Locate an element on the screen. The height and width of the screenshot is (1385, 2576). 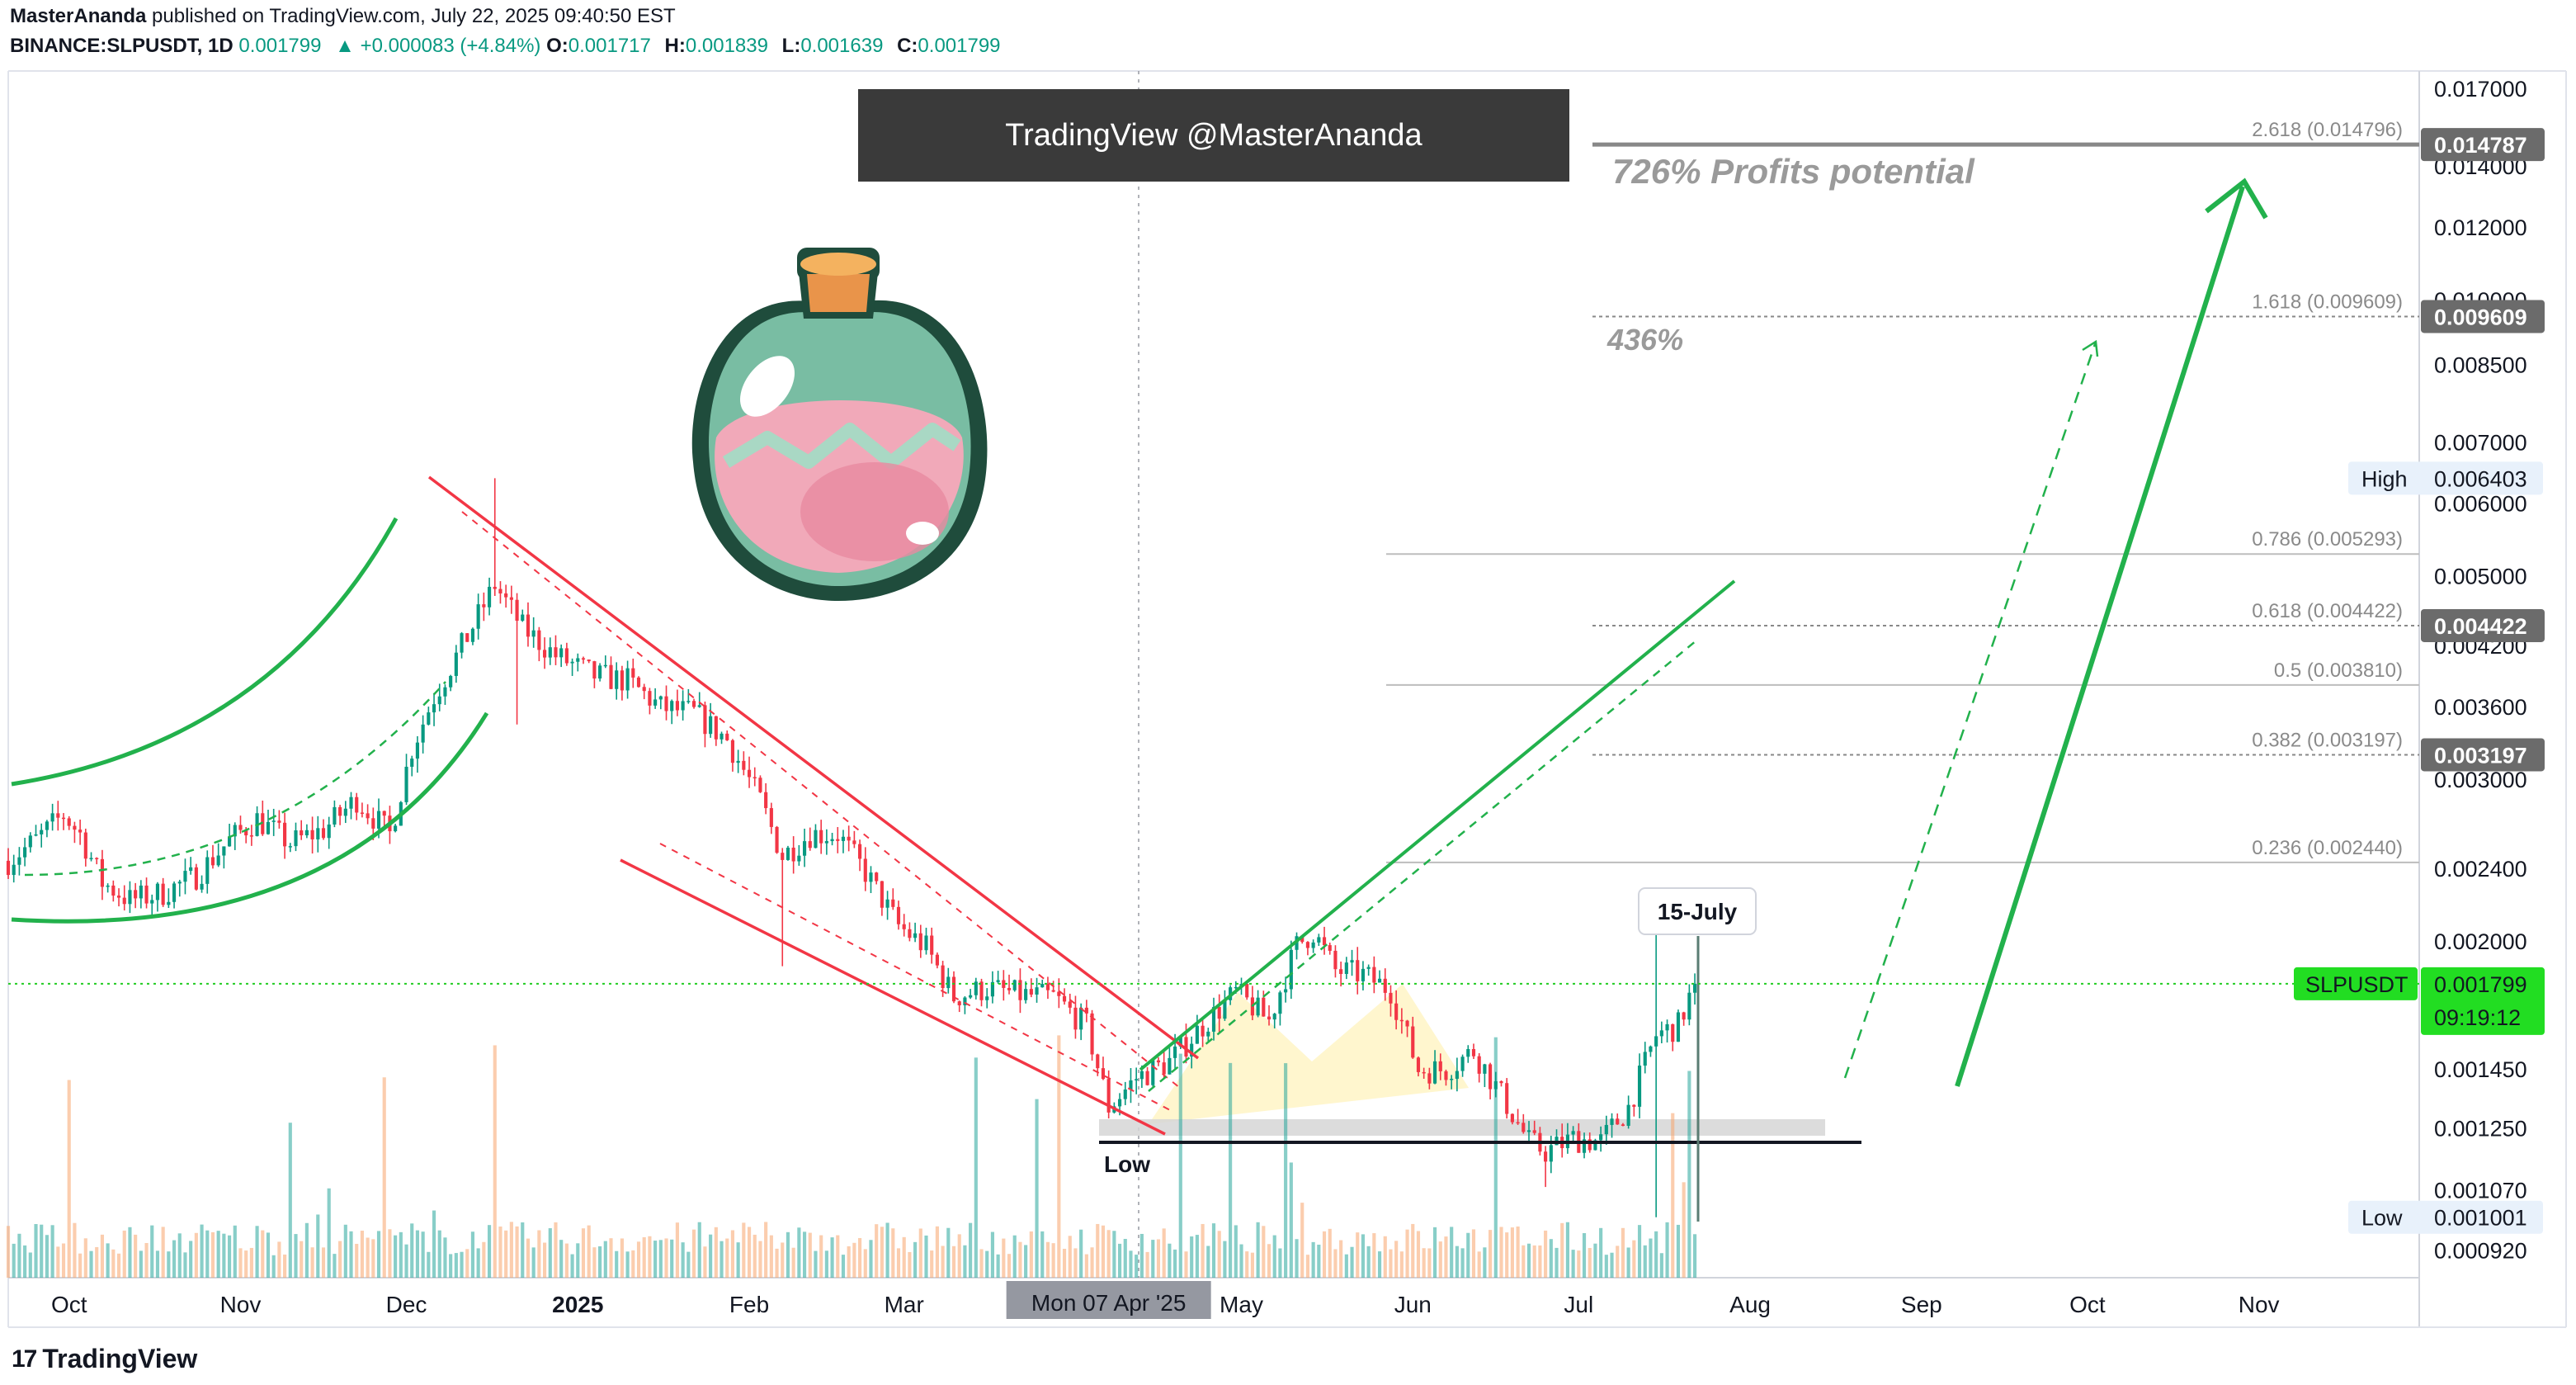
crosshair-date-label: Mon 07 Apr '25 is located at coordinates (1108, 1303).